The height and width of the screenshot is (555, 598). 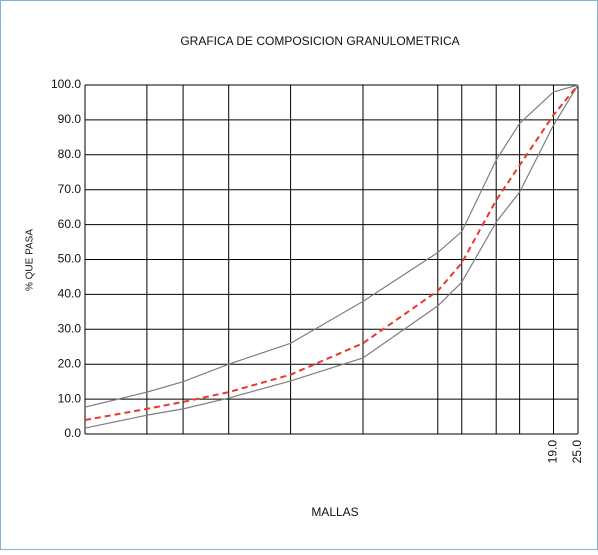 What do you see at coordinates (70, 189) in the screenshot?
I see `y-tick-label: 70.0` at bounding box center [70, 189].